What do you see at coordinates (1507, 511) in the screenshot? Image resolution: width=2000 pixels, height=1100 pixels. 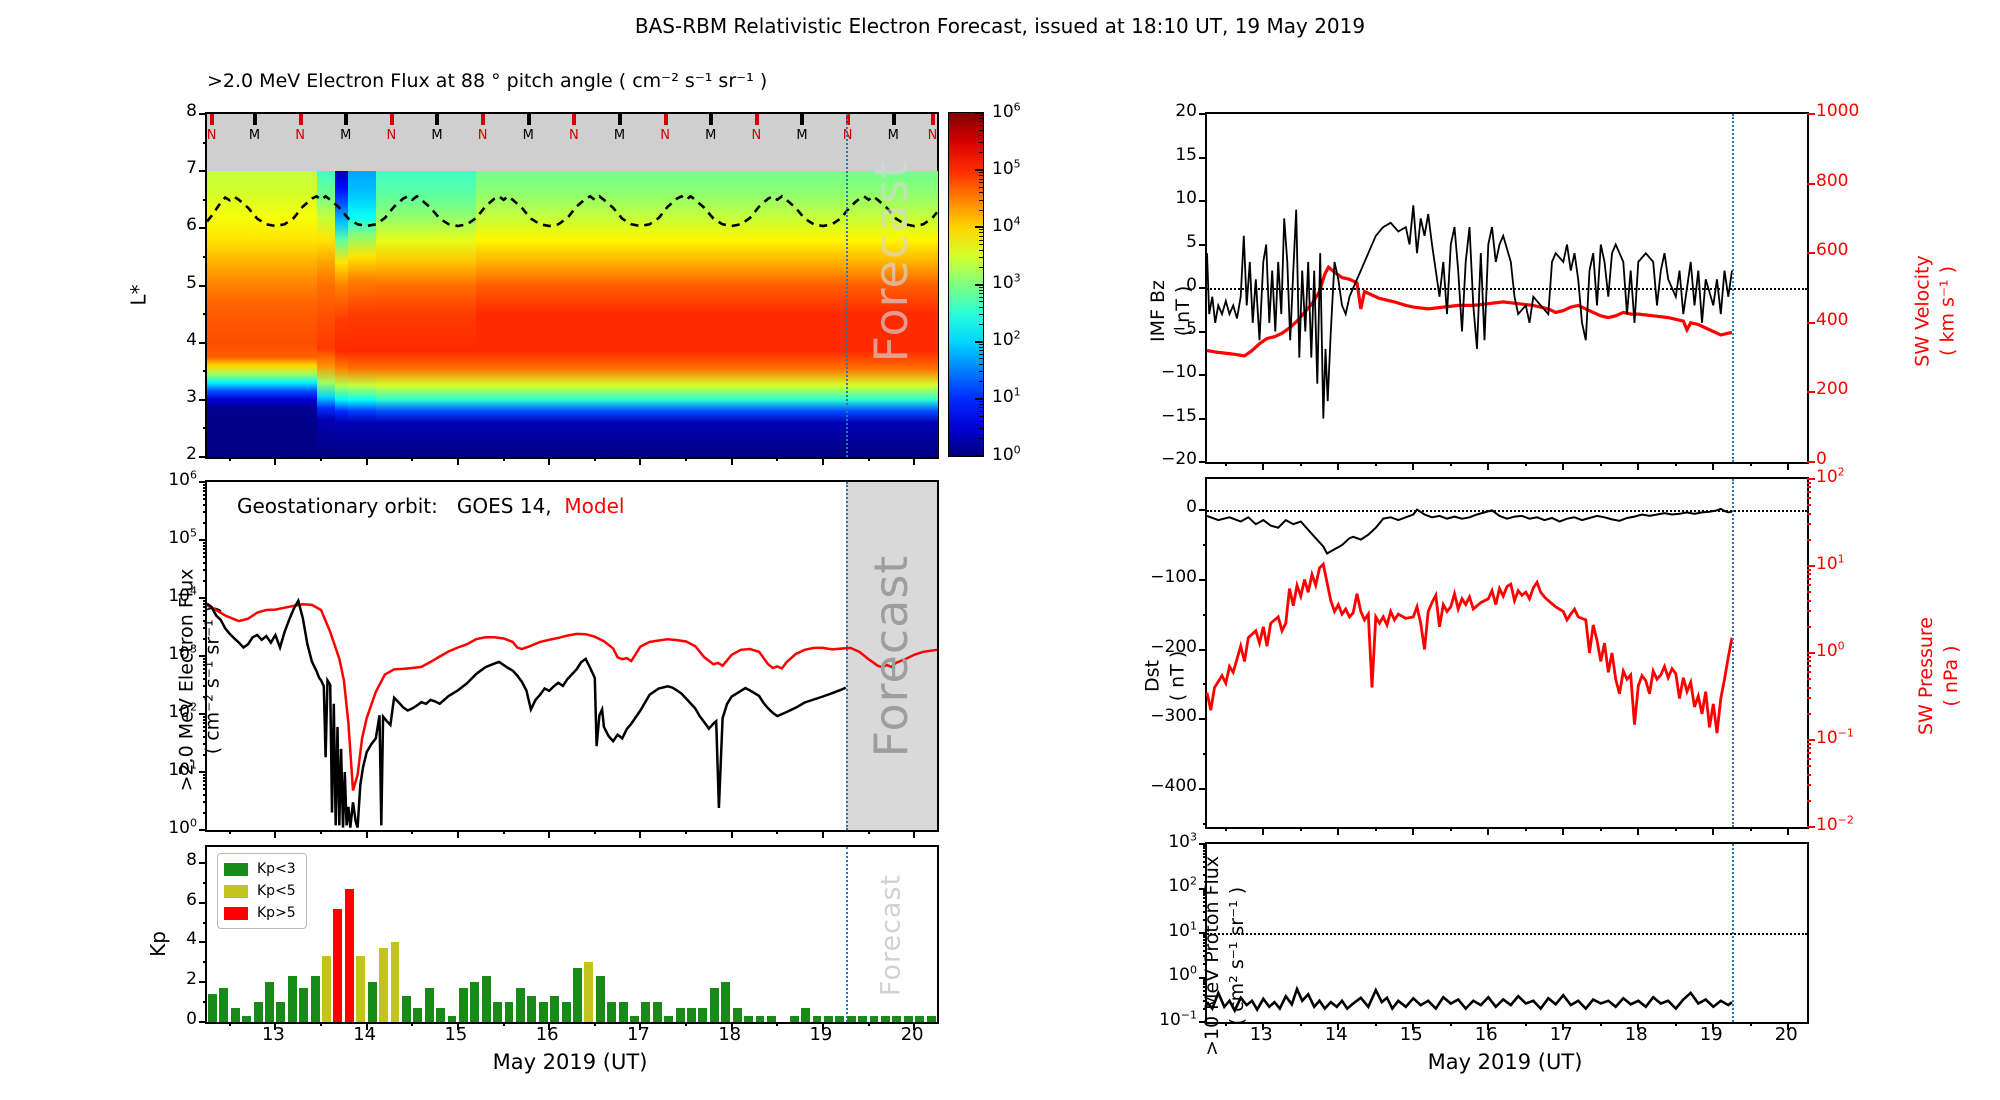 I see `zero-line` at bounding box center [1507, 511].